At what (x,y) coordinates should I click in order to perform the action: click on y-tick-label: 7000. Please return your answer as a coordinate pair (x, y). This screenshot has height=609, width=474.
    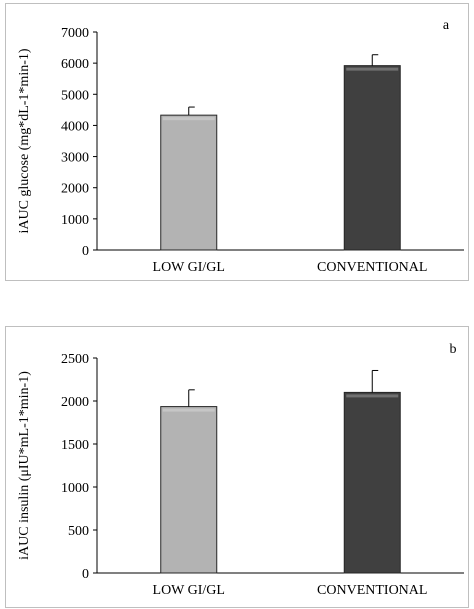
    Looking at the image, I should click on (75, 33).